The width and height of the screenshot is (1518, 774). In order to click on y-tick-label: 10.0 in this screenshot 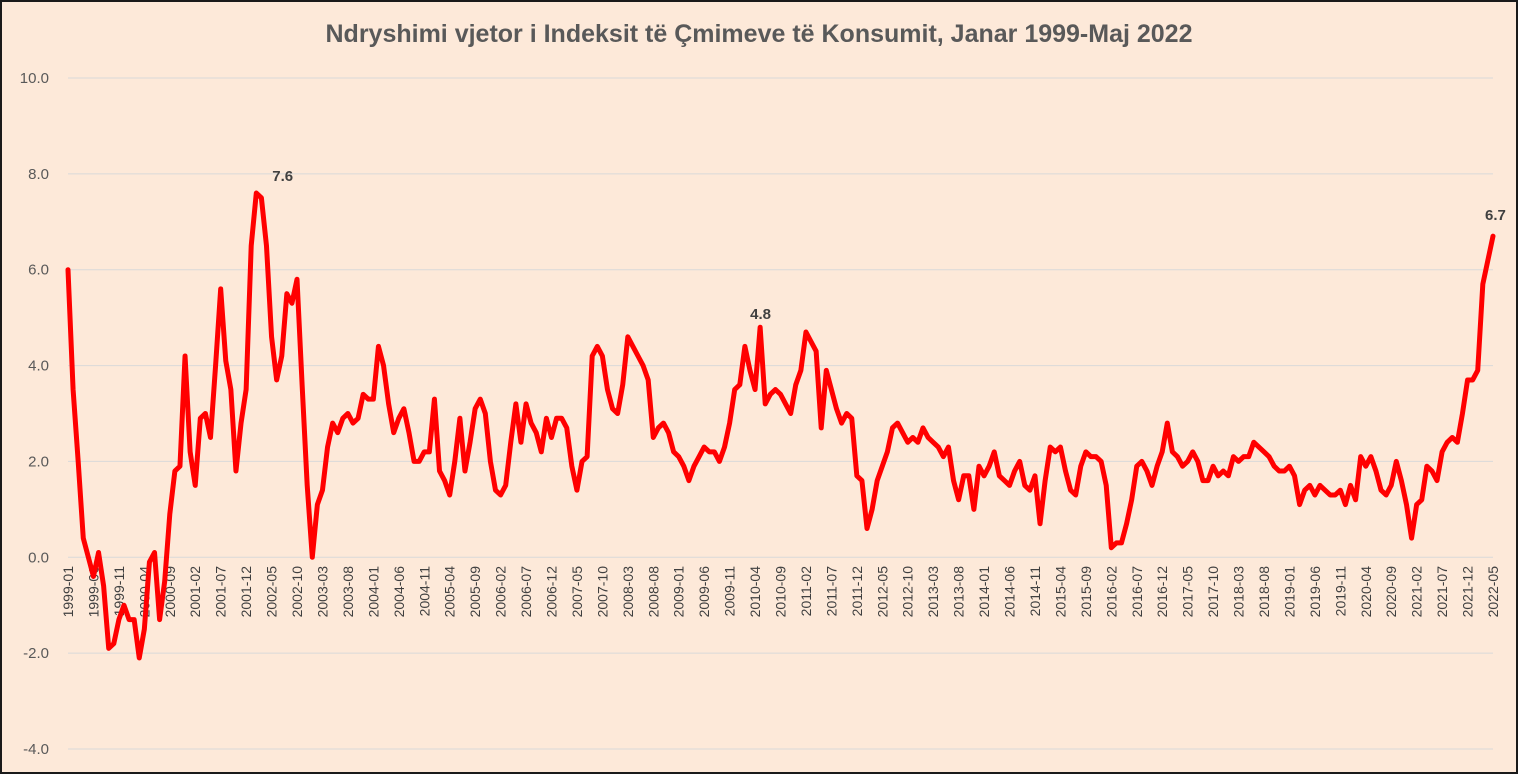, I will do `click(34, 78)`.